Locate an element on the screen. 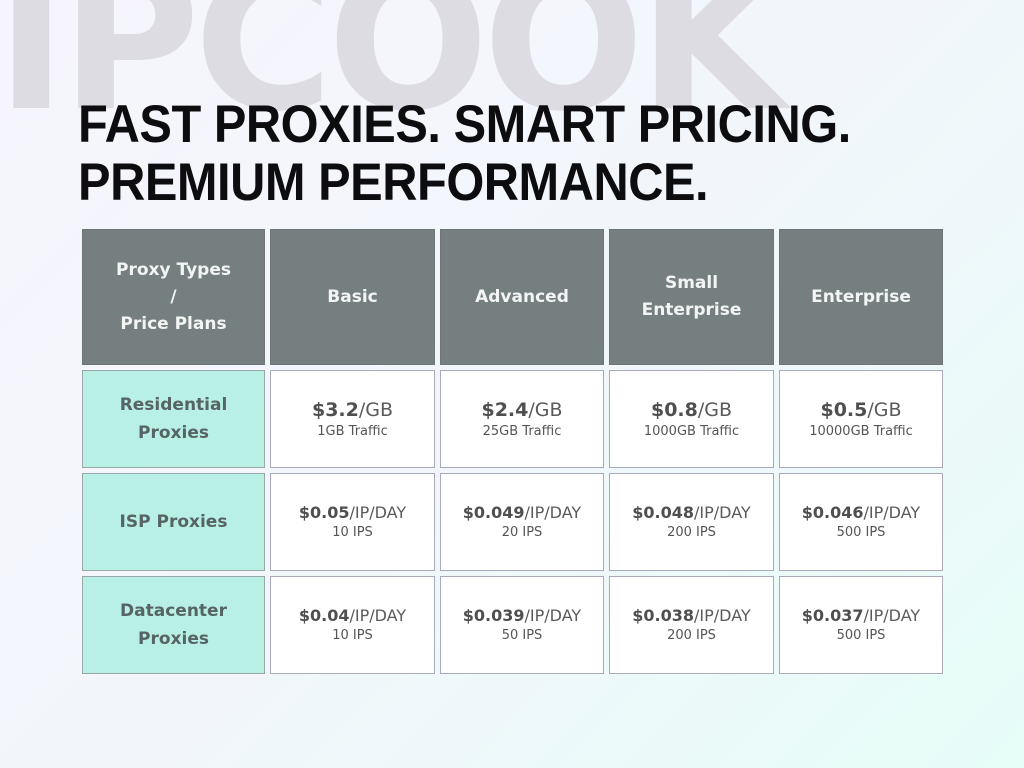  column-header-label: Advanced is located at coordinates (522, 296).